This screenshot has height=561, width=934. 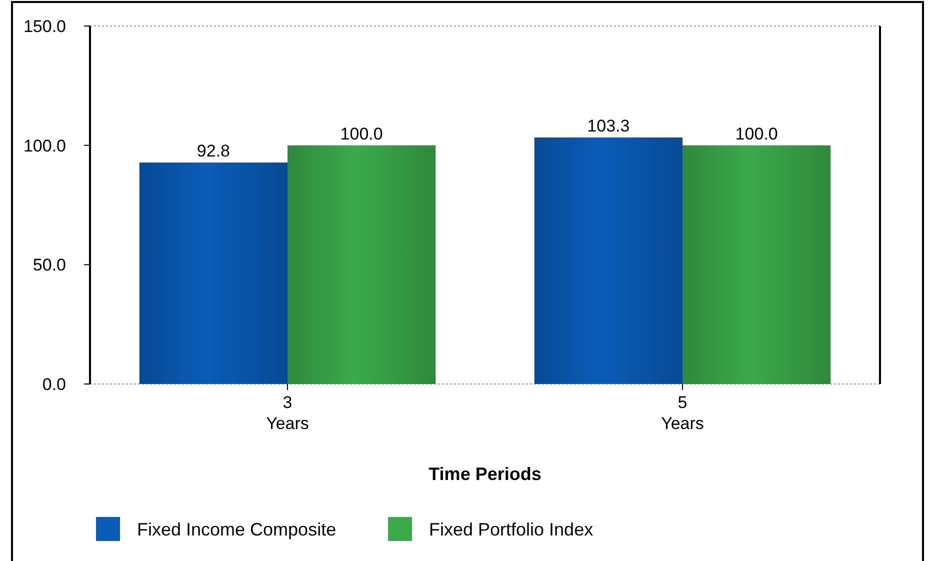 What do you see at coordinates (682, 413) in the screenshot?
I see `x-tick-label: 5 Years` at bounding box center [682, 413].